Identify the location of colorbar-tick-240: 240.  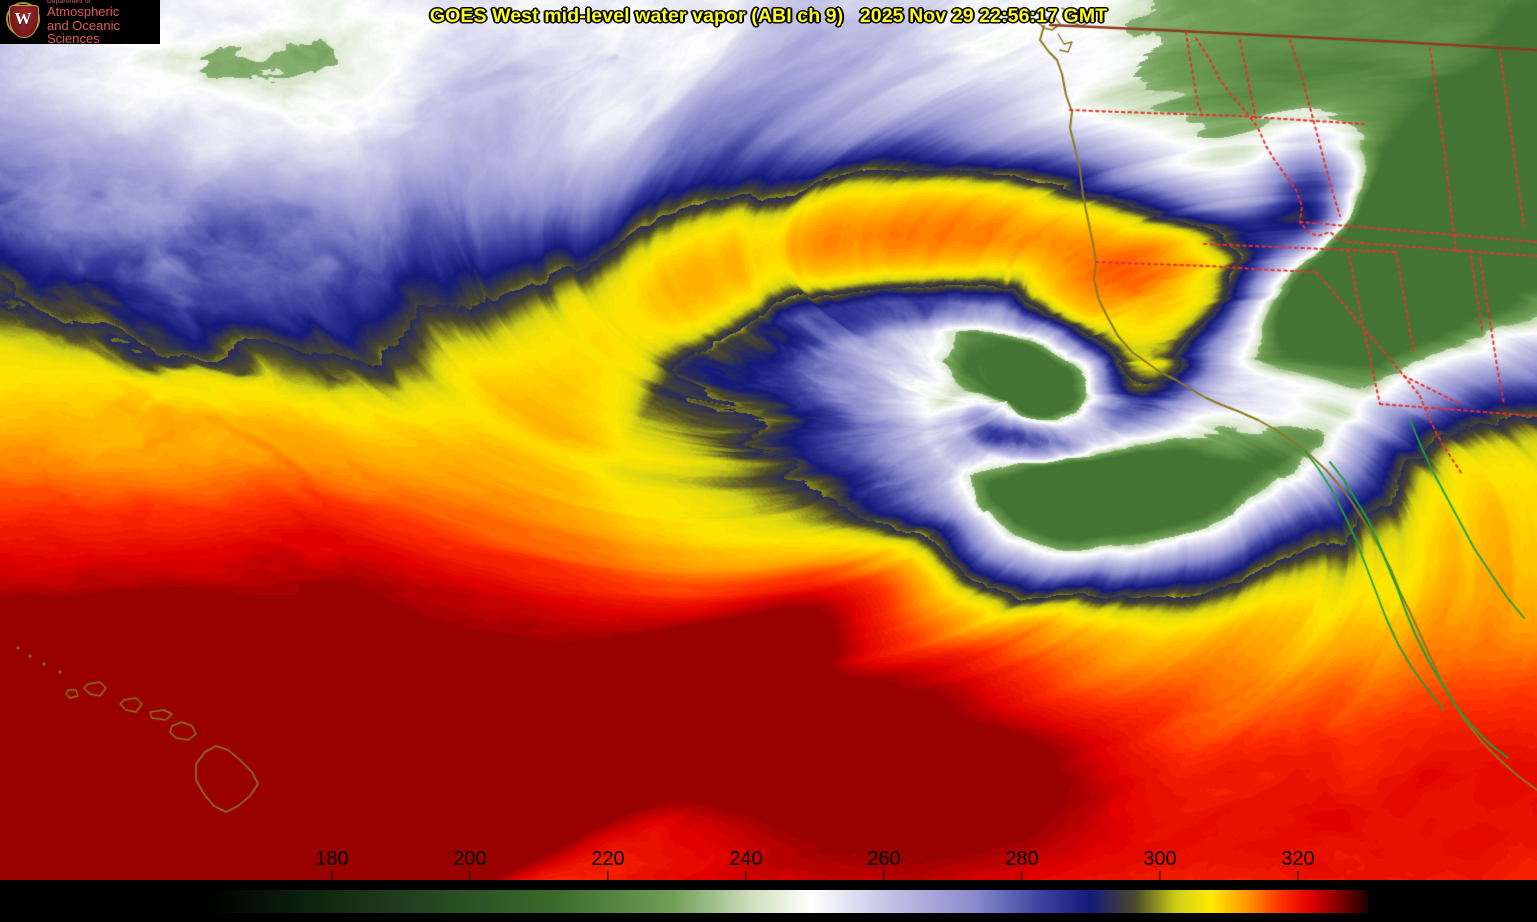
(746, 864).